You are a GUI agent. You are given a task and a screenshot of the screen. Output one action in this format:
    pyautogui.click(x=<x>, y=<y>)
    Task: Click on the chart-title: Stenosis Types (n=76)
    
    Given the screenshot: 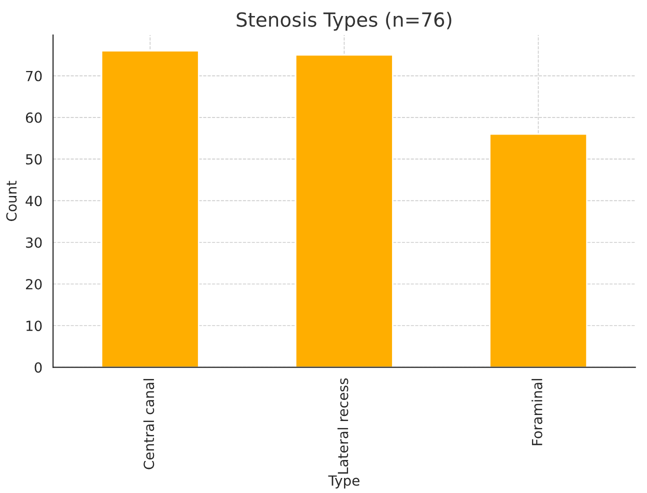 What is the action you would take?
    pyautogui.click(x=344, y=21)
    